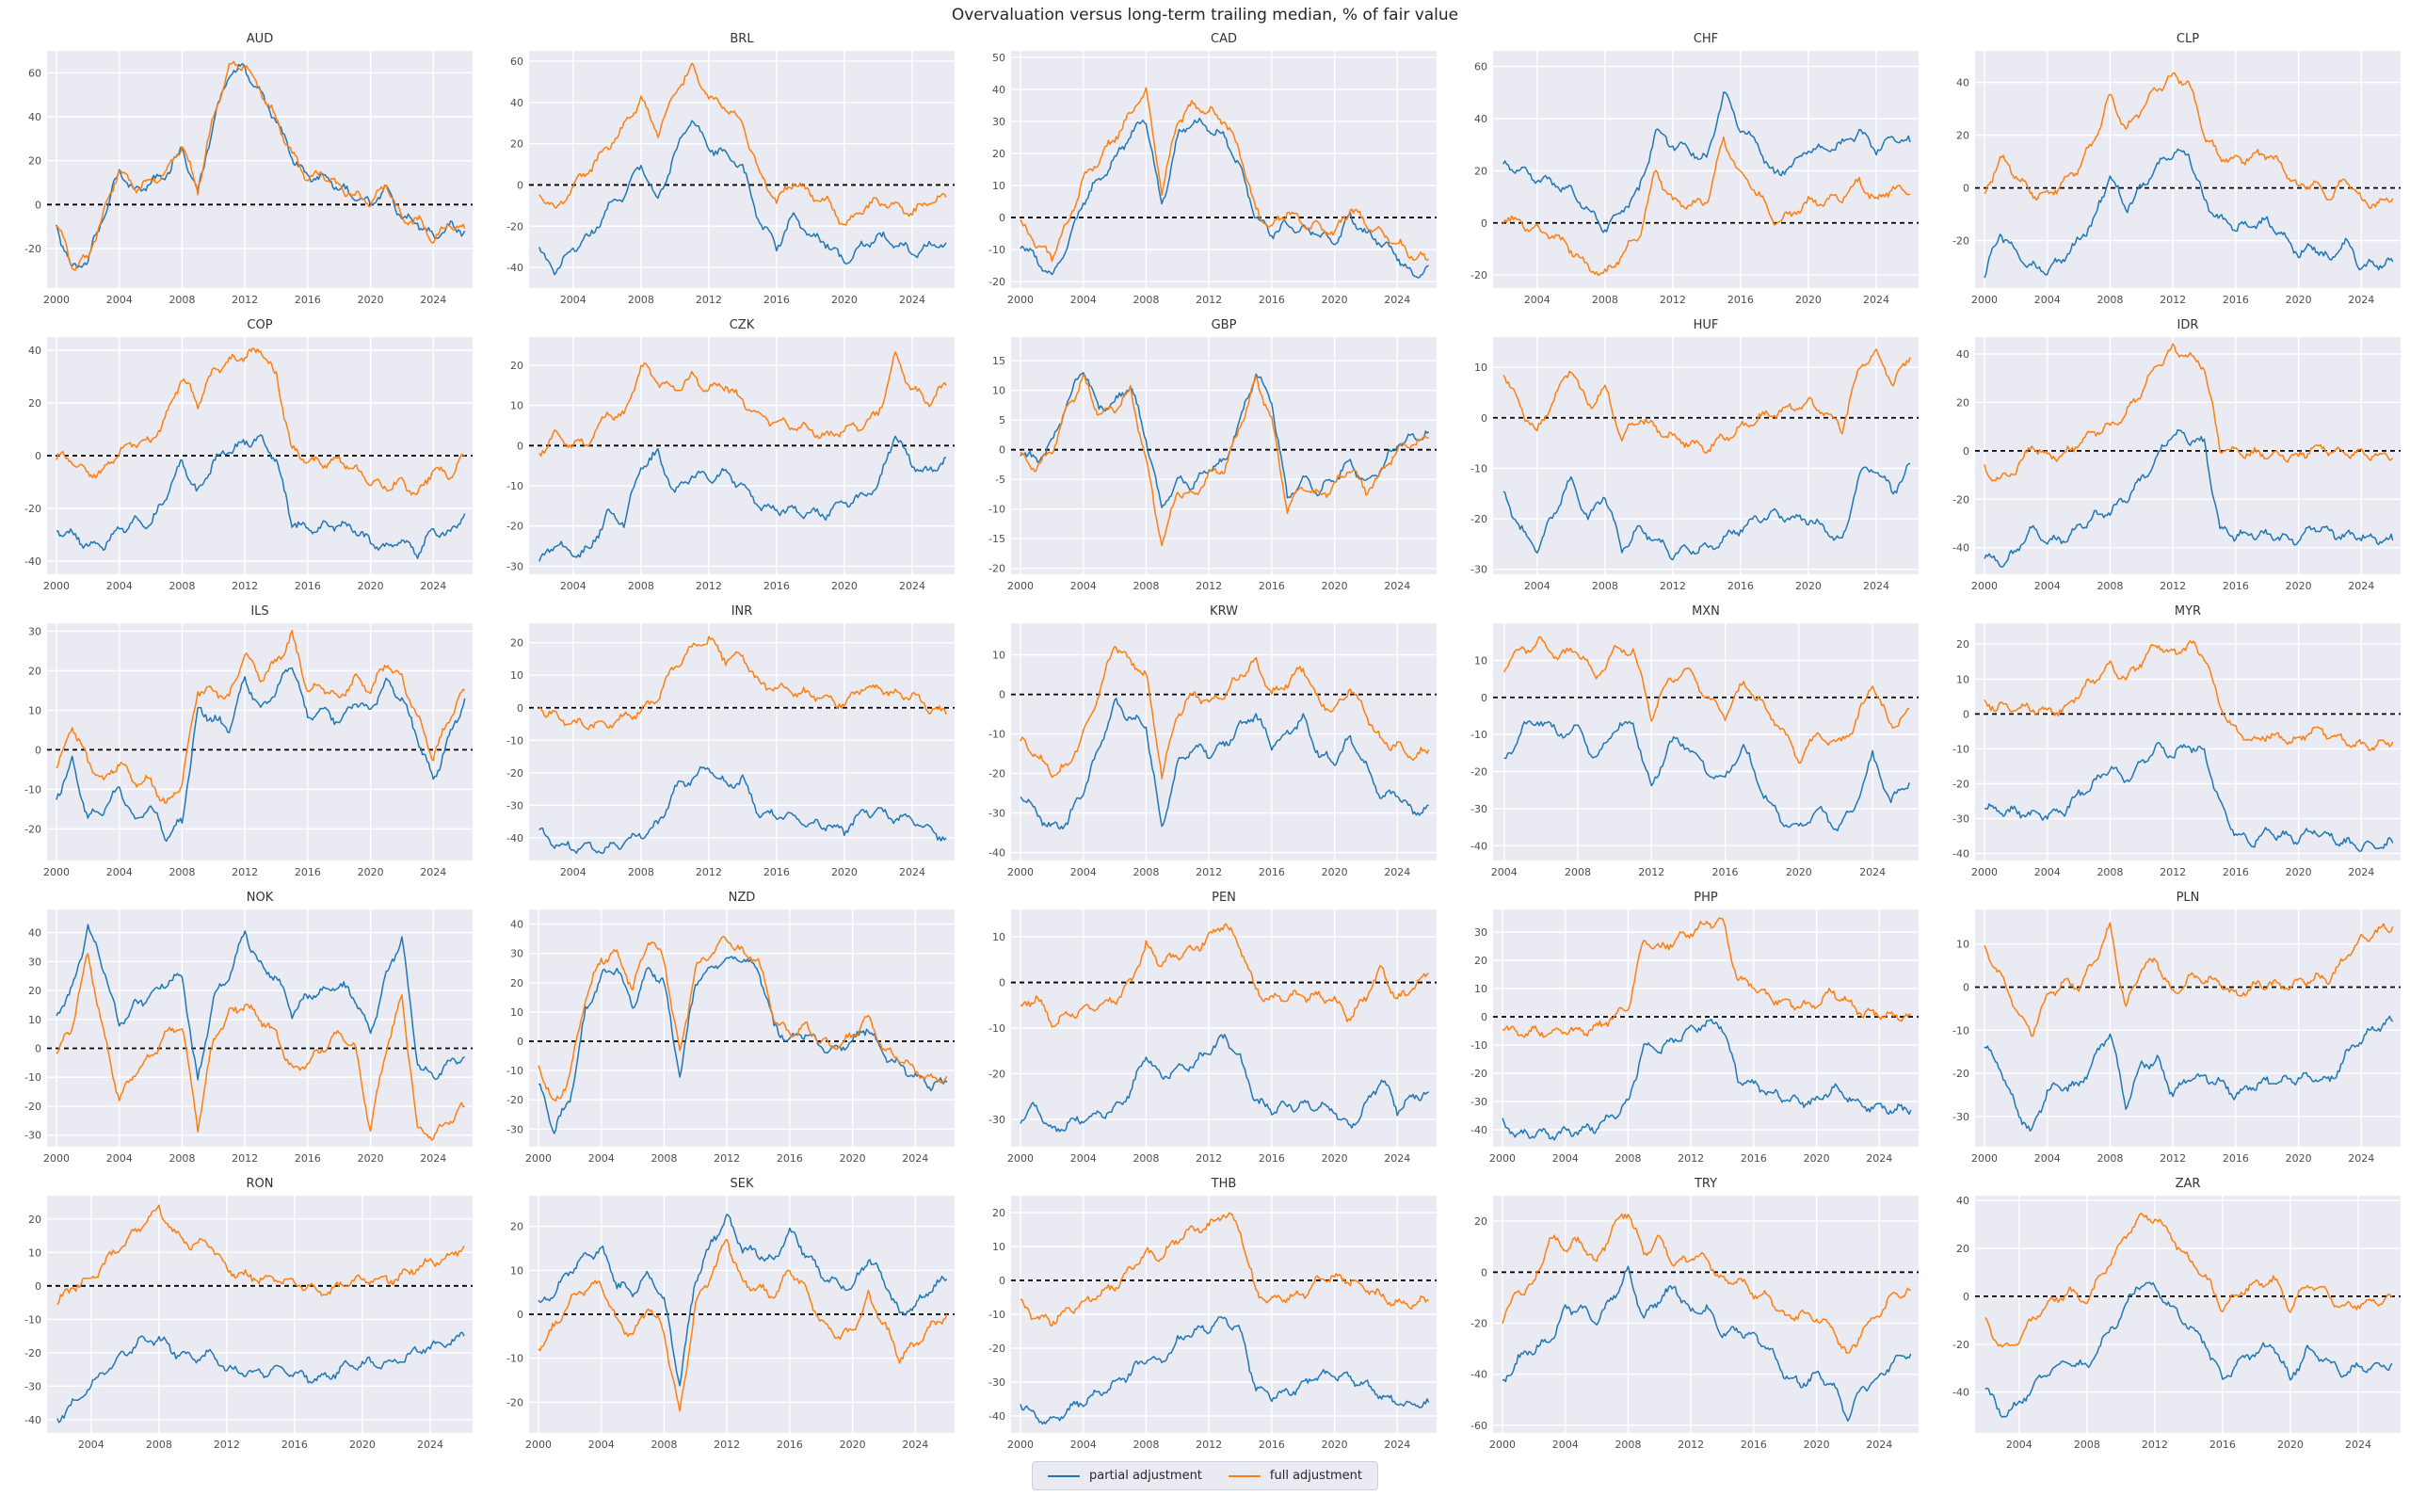 Image resolution: width=2410 pixels, height=1512 pixels. Describe the element at coordinates (2176, 169) in the screenshot. I see `chart-canvas-CLP: CLP 40 20 0 -20 2000 2004 2008 2012 2016 2020 2024` at that location.